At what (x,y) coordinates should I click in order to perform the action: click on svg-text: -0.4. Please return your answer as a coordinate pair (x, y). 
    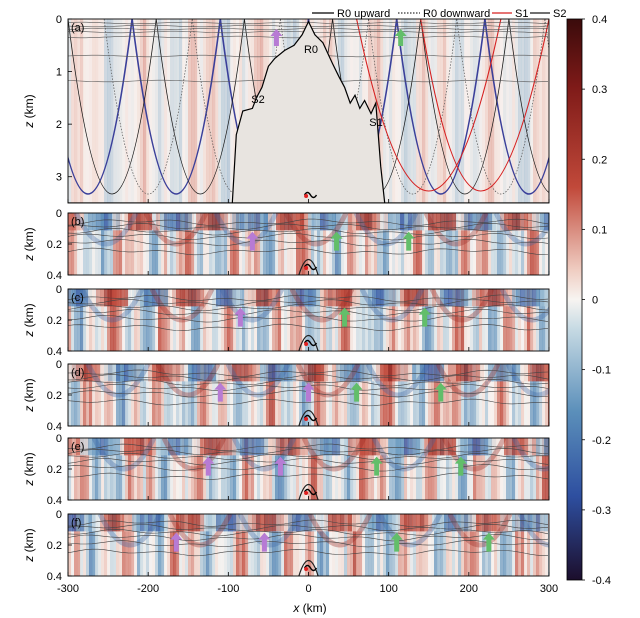
    Looking at the image, I should click on (601, 581).